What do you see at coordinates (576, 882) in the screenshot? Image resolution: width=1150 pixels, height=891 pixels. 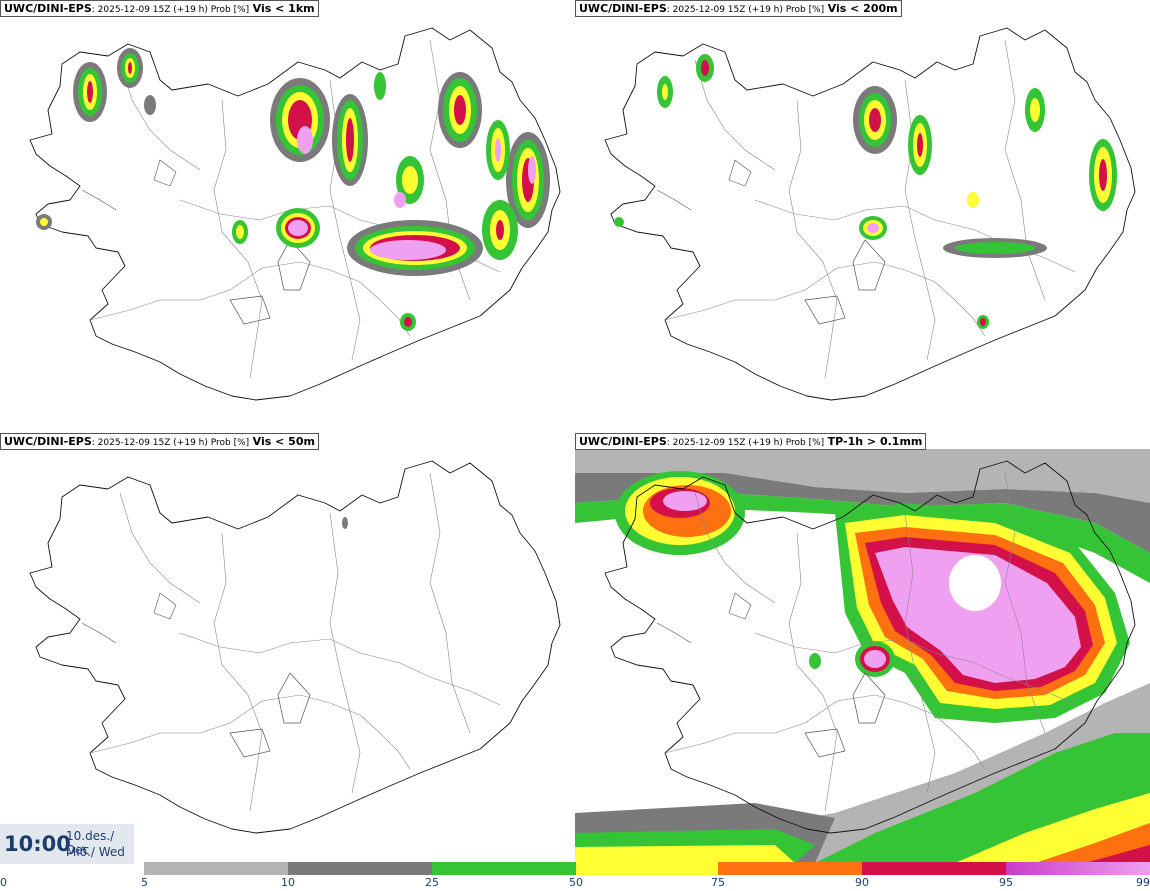 I see `legend-tick-50: 50` at bounding box center [576, 882].